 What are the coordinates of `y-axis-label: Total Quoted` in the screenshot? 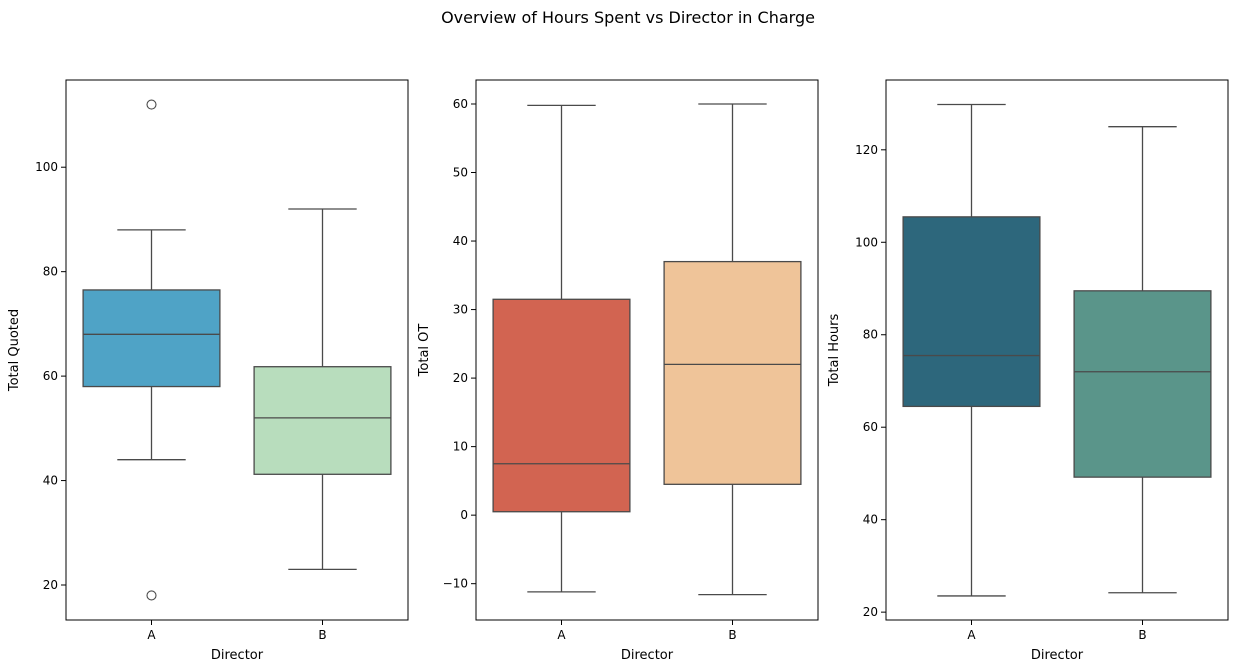 It's located at (14, 350).